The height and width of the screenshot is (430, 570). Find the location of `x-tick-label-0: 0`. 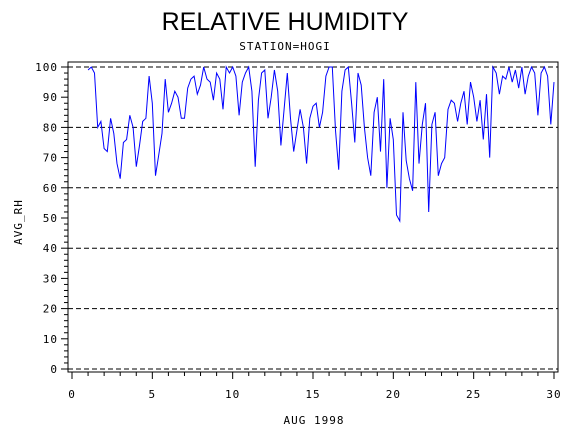

x-tick-label-0: 0 is located at coordinates (72, 394).